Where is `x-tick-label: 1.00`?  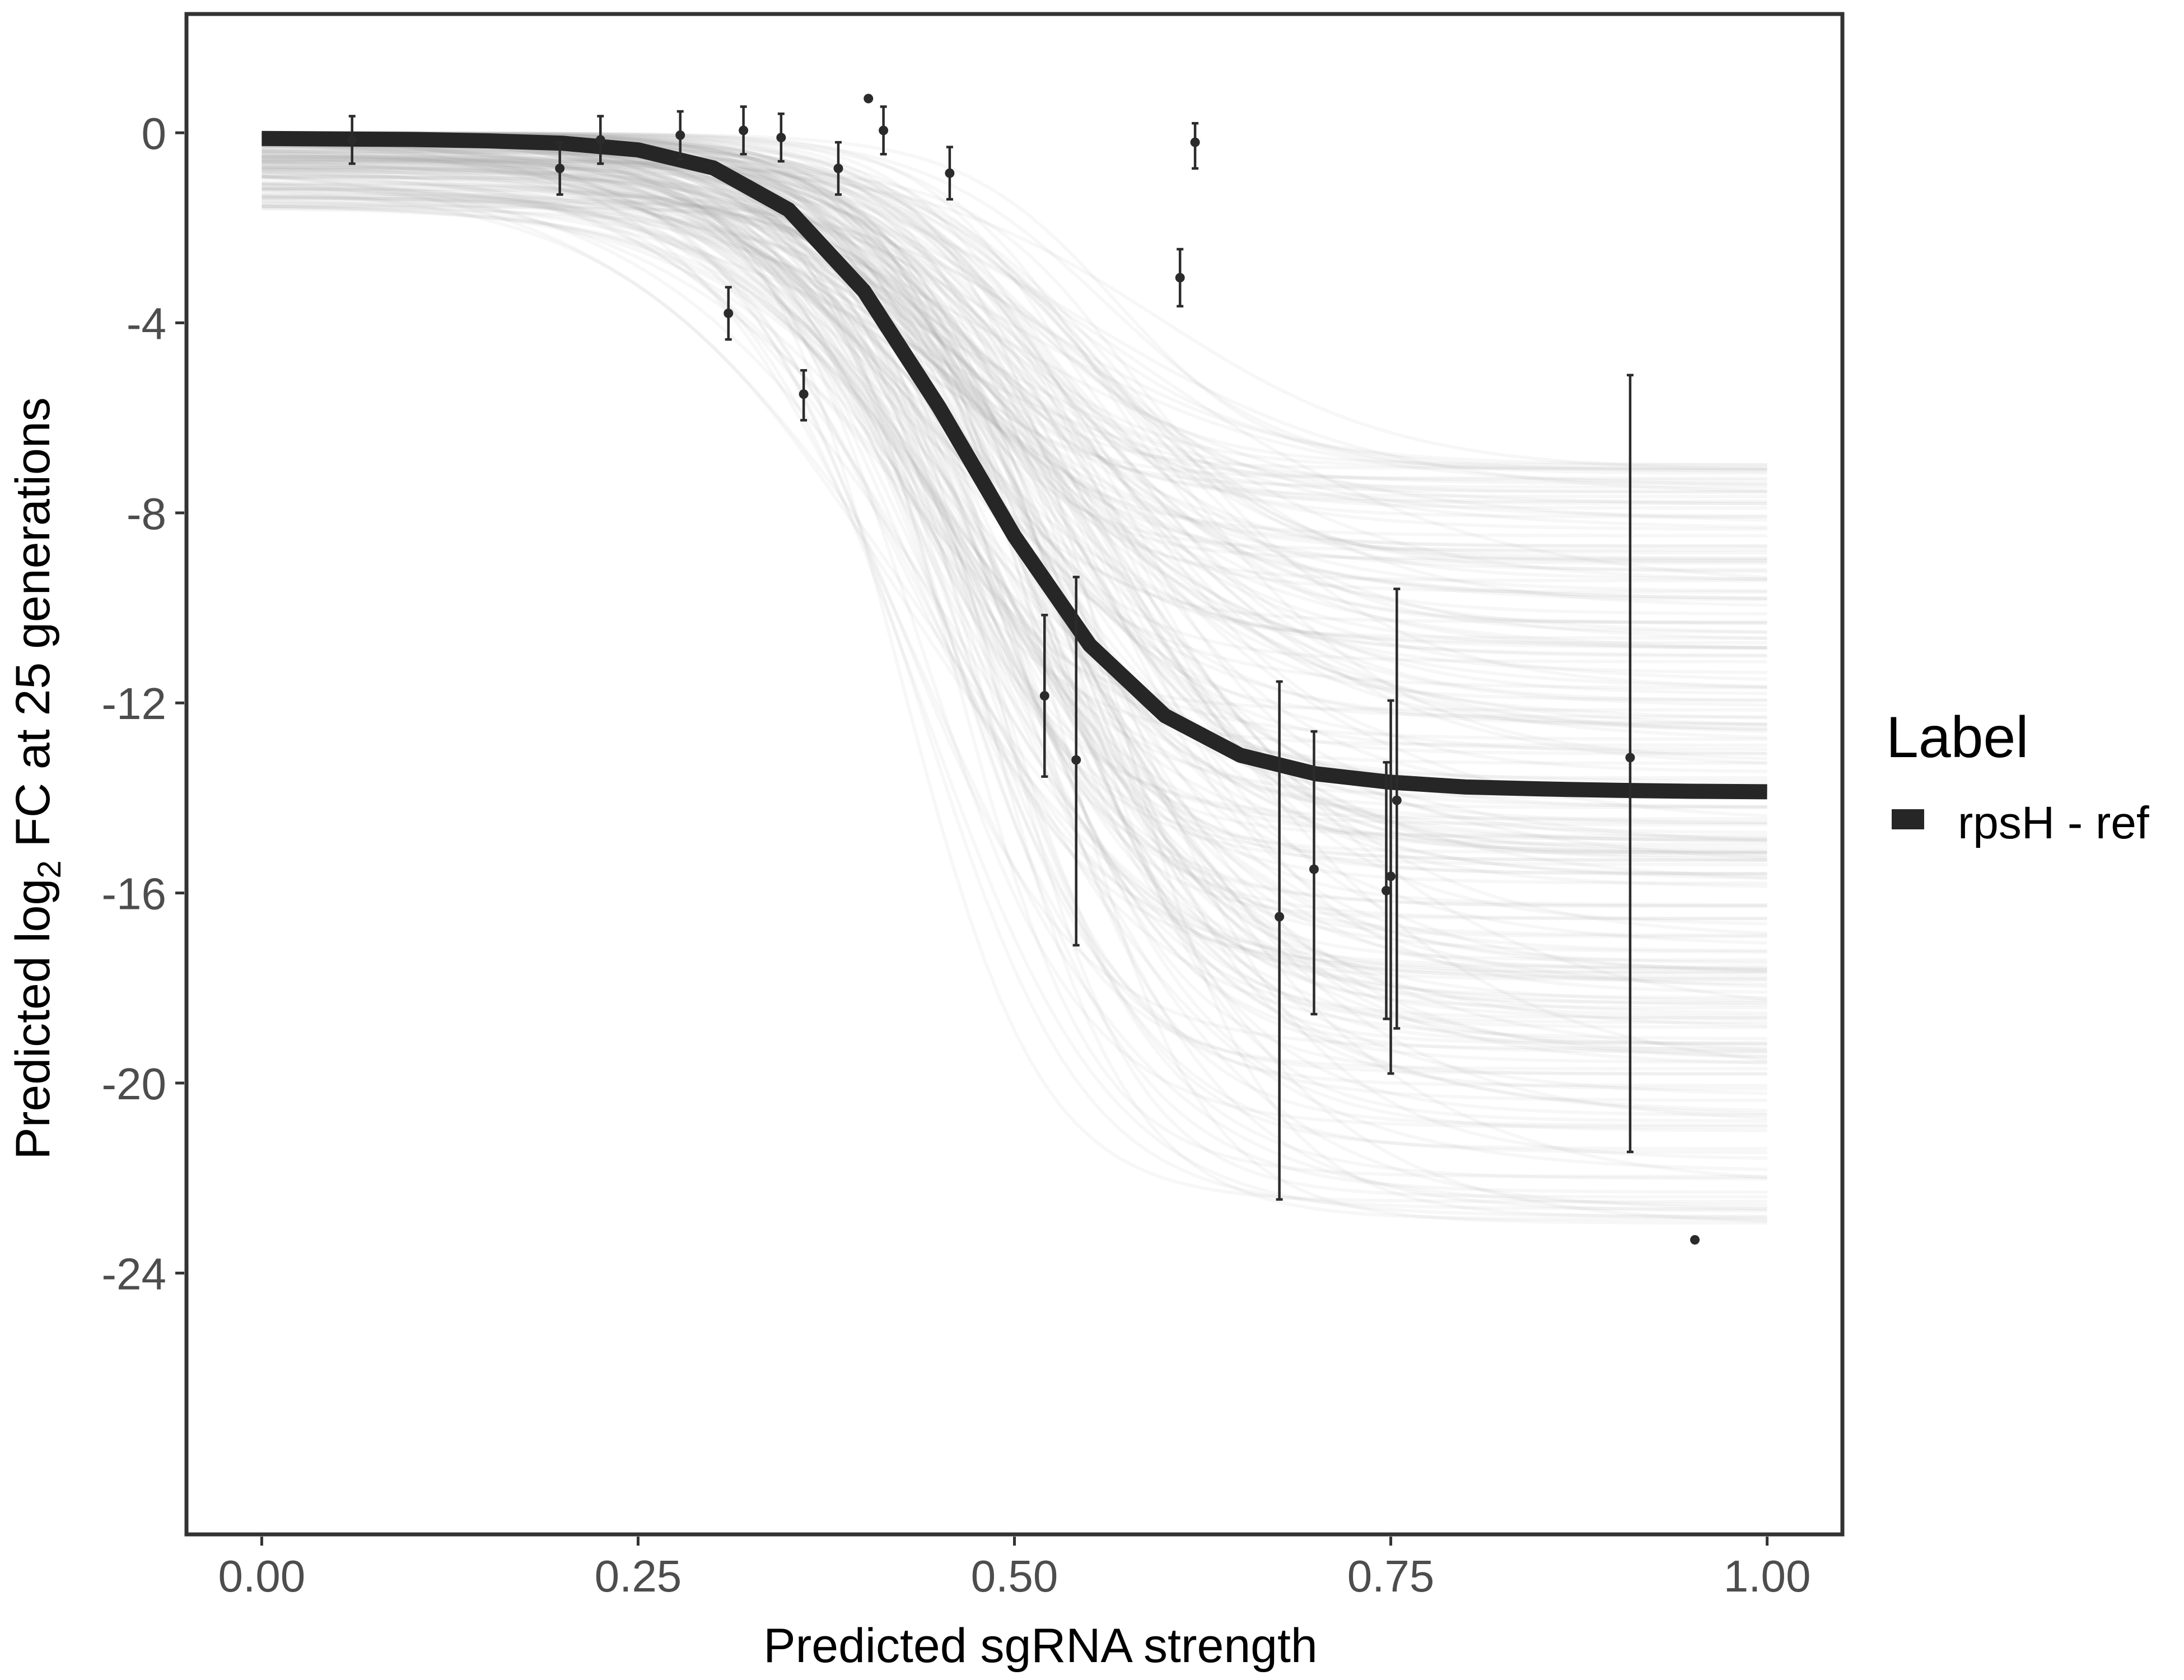 x-tick-label: 1.00 is located at coordinates (1768, 1576).